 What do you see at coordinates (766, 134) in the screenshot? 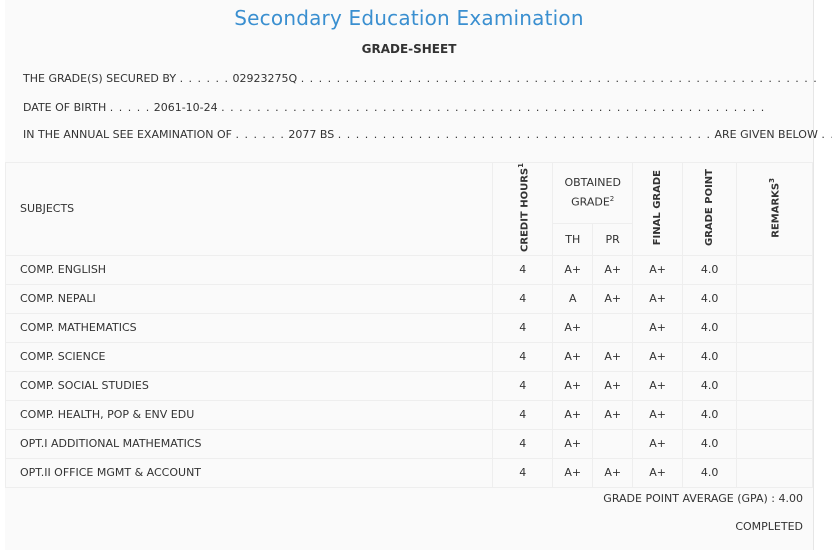
I see `exam-suffix: ARE GIVEN BELOW` at bounding box center [766, 134].